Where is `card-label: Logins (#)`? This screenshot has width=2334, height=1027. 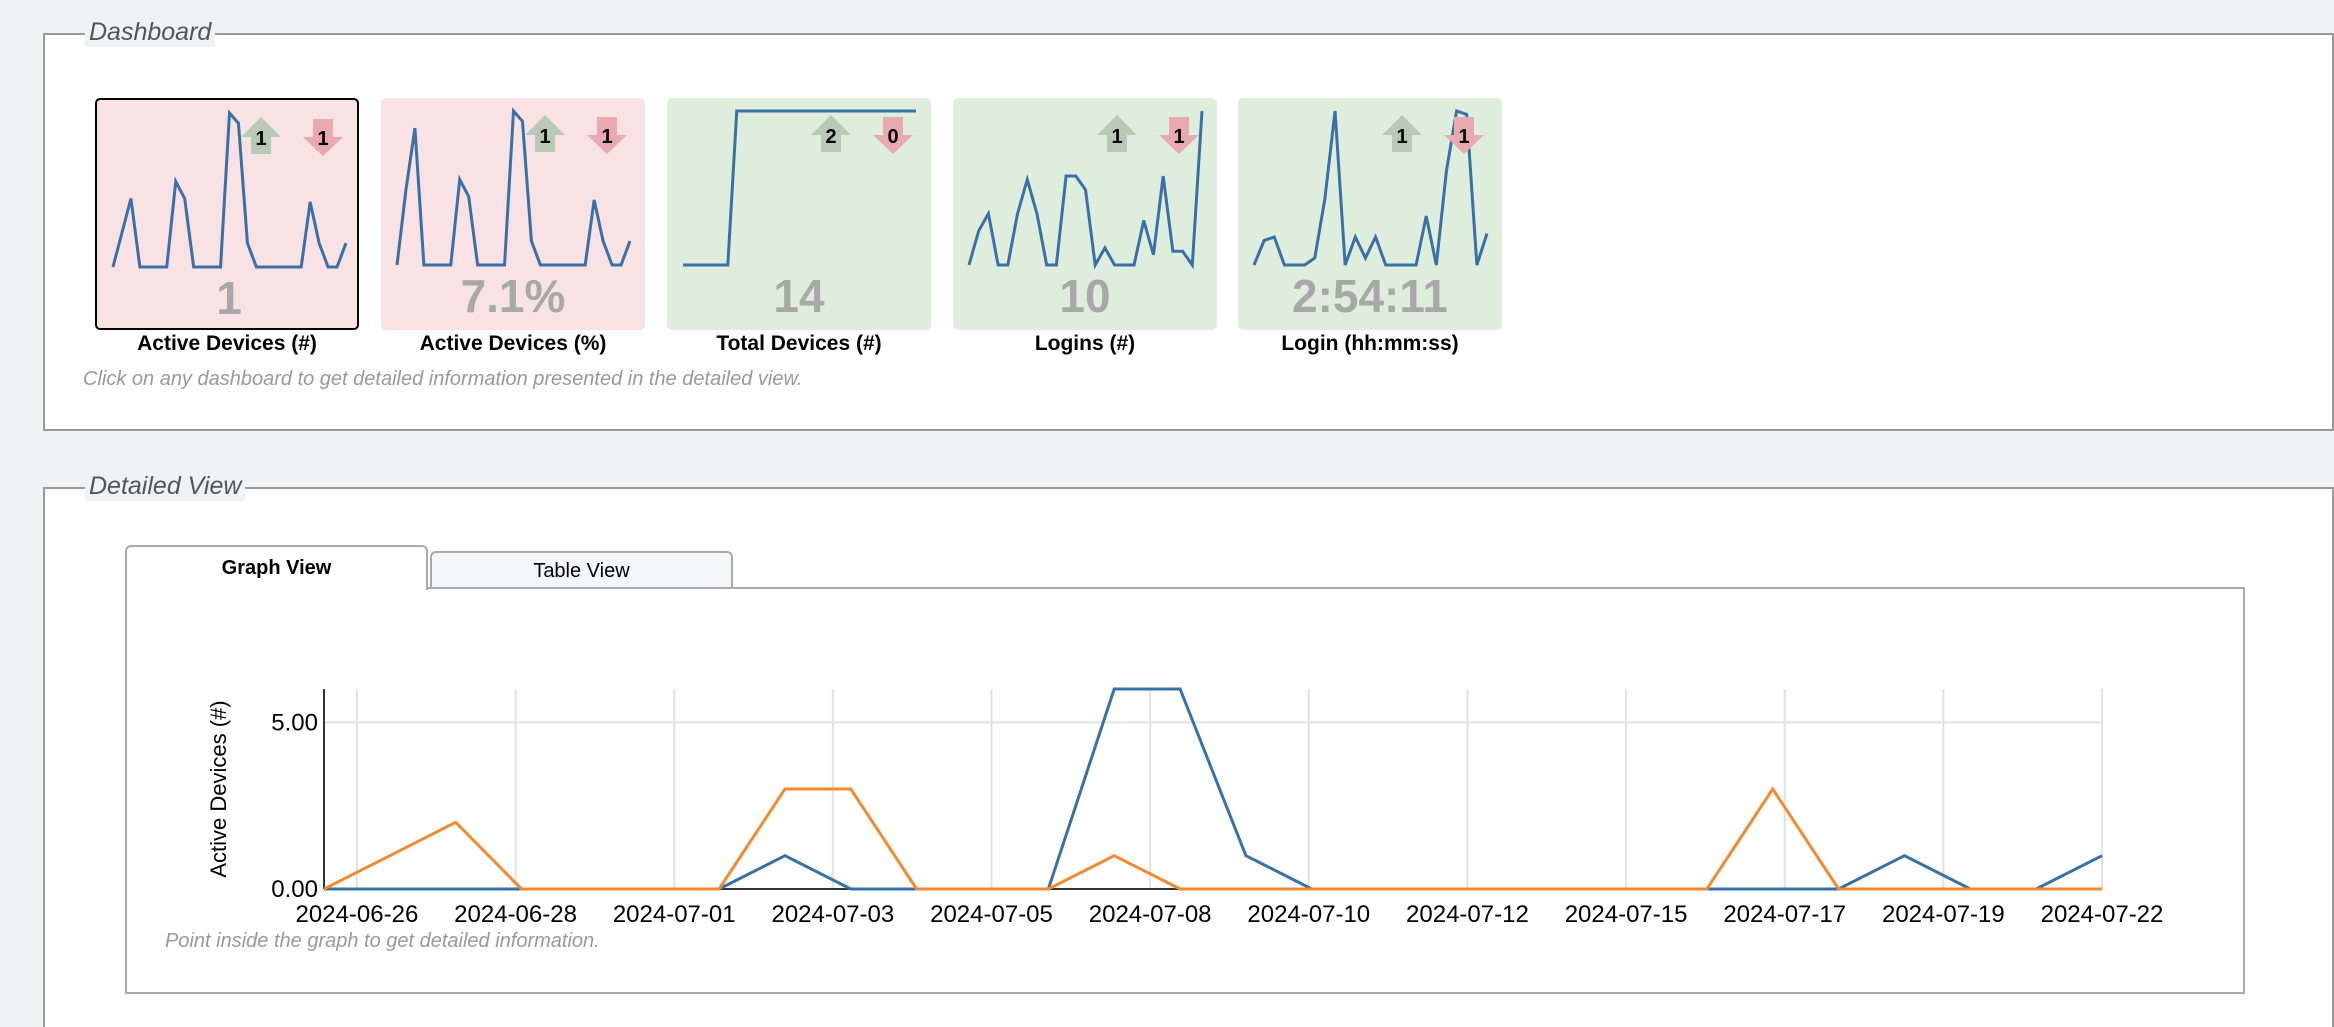 card-label: Logins (#) is located at coordinates (1085, 343).